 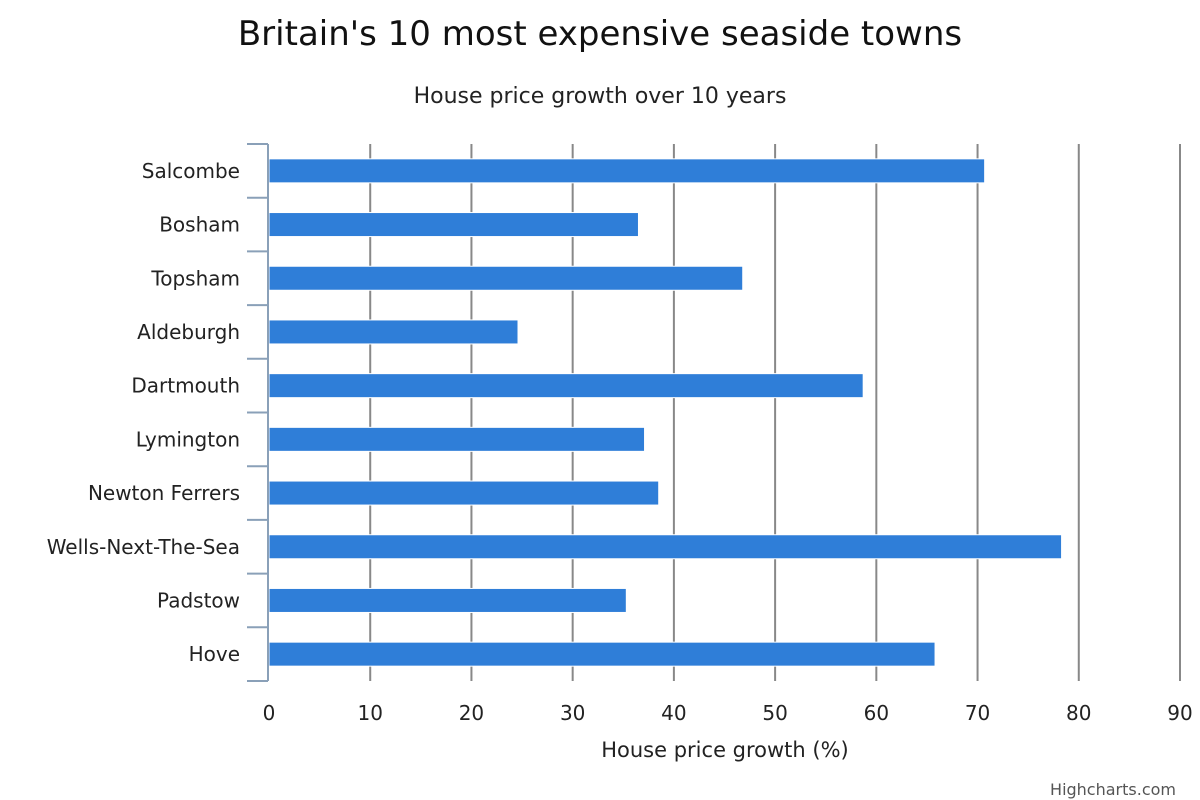 I want to click on y-category-label: Salcombe, so click(x=191, y=171).